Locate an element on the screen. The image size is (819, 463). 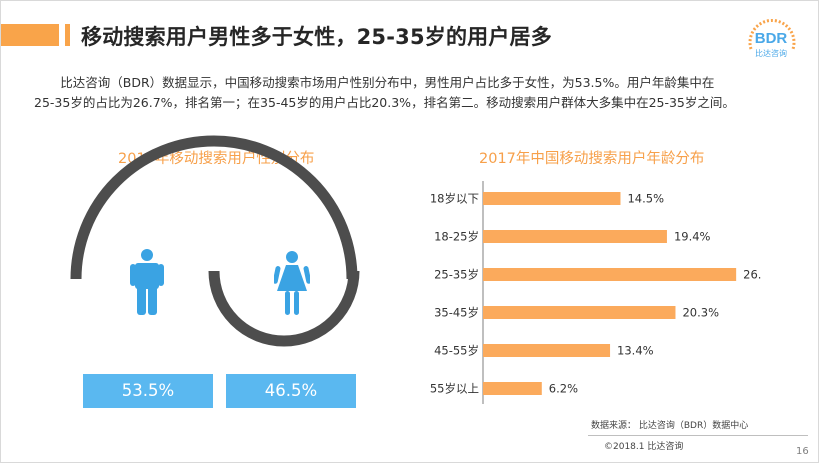
page-title: 移动搜索用户男性多于女性，25-35岁的用户居多 is located at coordinates (316, 37).